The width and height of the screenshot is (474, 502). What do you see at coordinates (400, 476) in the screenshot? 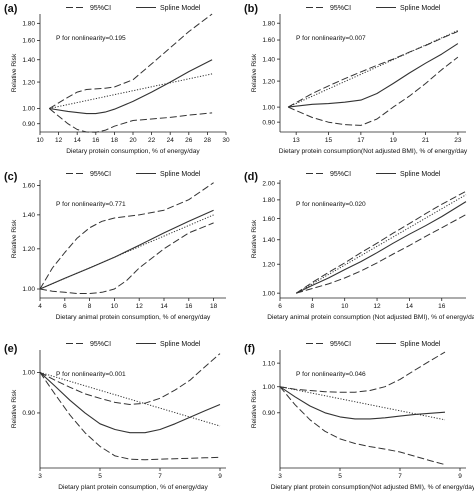
I see `x-tick-label: 7` at bounding box center [400, 476].